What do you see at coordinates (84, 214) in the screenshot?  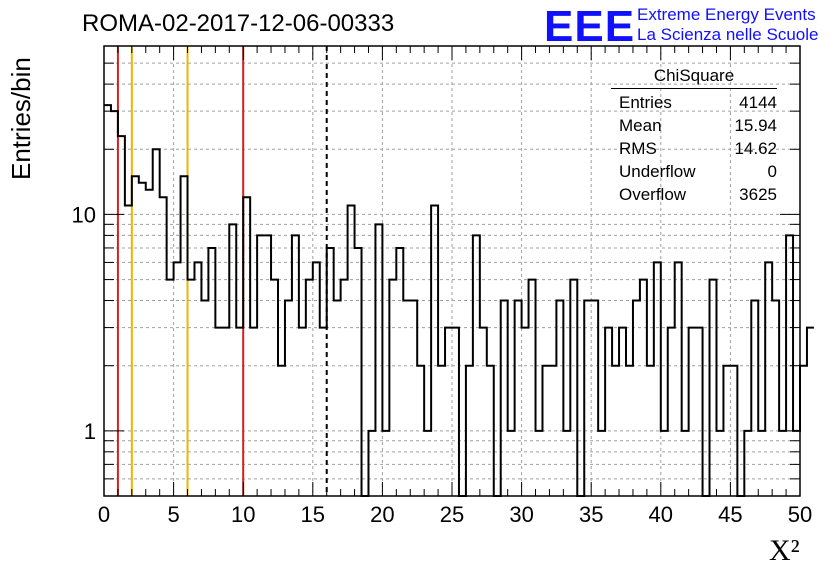 I see `y-tick-label: 10` at bounding box center [84, 214].